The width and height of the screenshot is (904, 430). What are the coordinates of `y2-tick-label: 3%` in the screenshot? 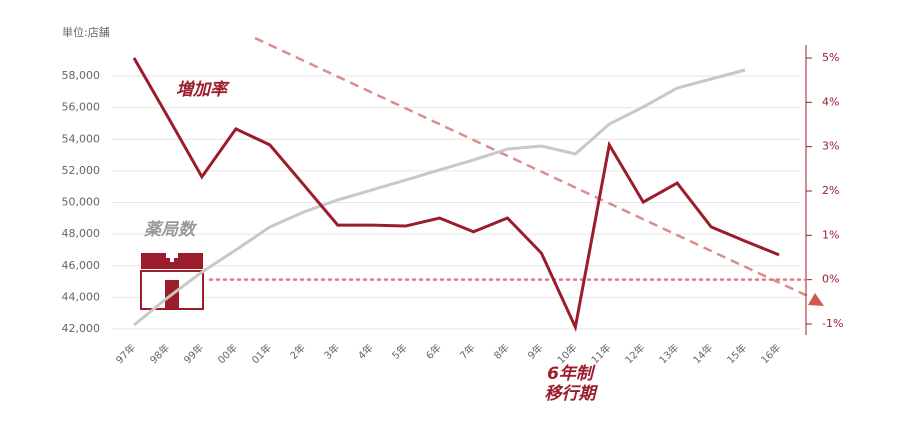 It's located at (830, 146).